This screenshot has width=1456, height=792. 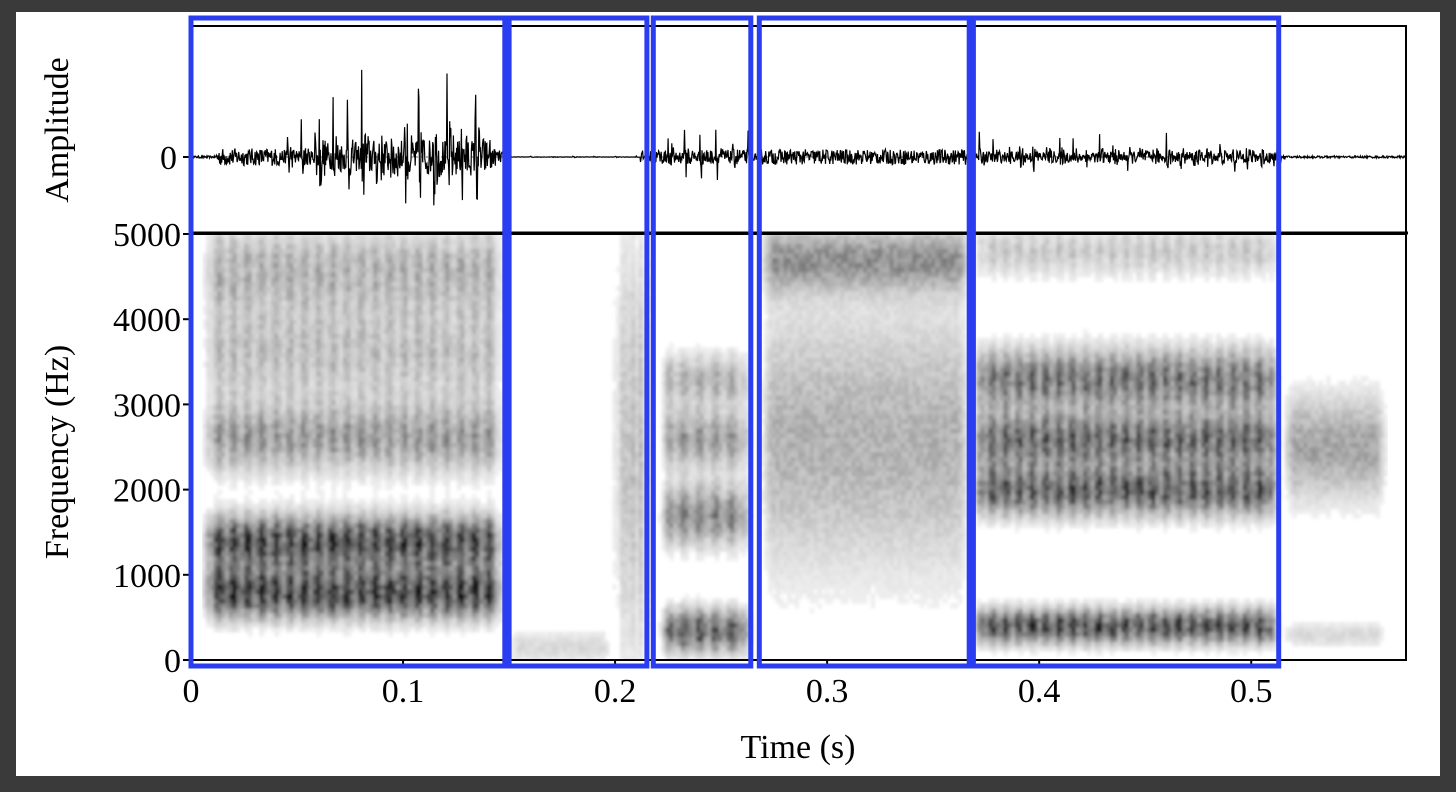 What do you see at coordinates (175, 158) in the screenshot?
I see `waveform-y-ticks: 0` at bounding box center [175, 158].